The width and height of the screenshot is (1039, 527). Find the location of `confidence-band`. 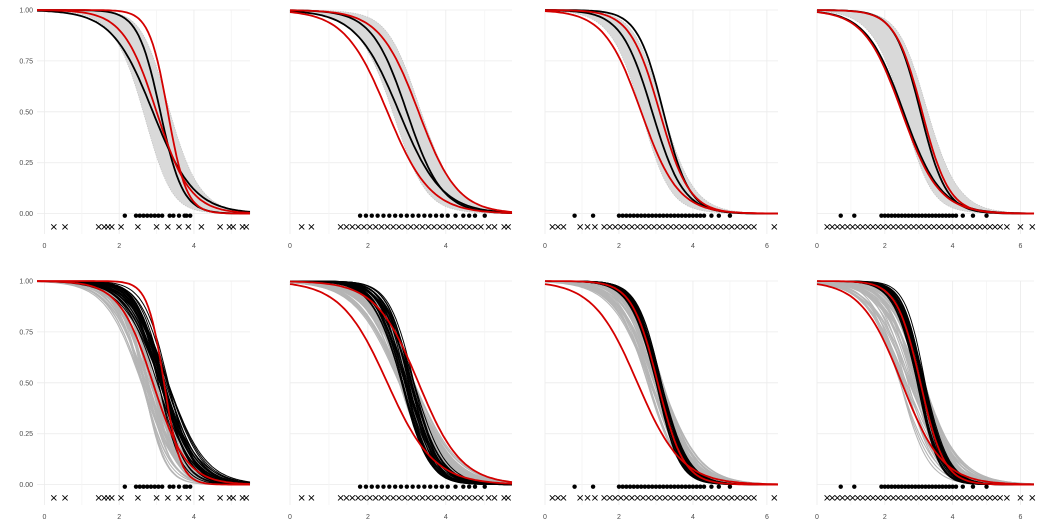

confidence-band is located at coordinates (661, 111).